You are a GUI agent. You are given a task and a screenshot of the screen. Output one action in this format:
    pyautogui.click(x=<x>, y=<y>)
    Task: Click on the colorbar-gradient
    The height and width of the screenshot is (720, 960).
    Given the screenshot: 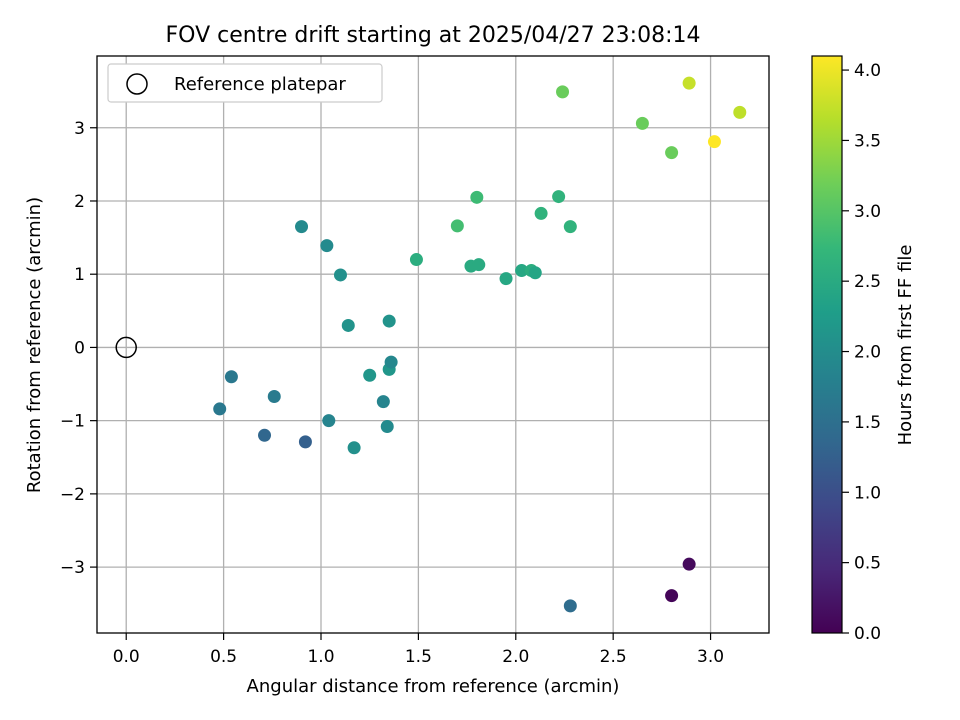 What is the action you would take?
    pyautogui.click(x=827, y=344)
    